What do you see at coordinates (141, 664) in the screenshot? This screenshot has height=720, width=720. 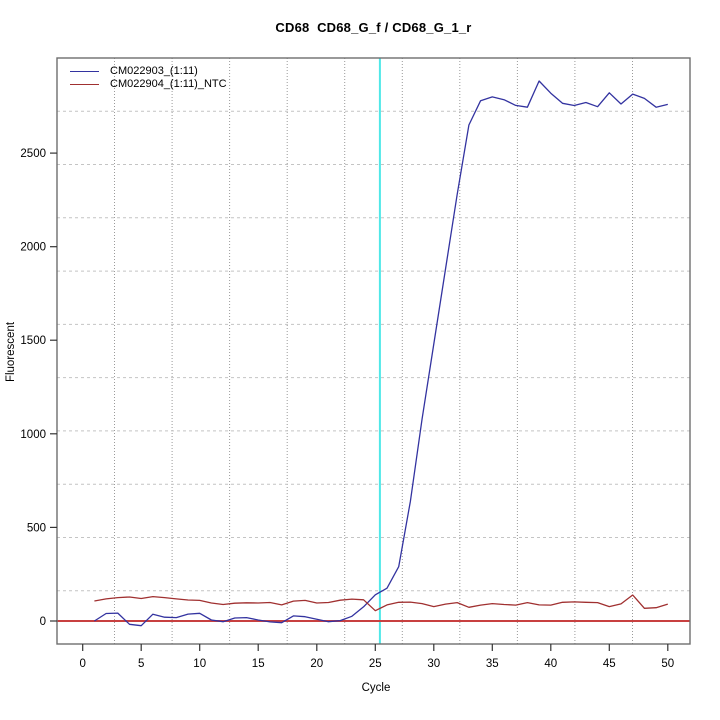 I see `x-tick-label: 5` at bounding box center [141, 664].